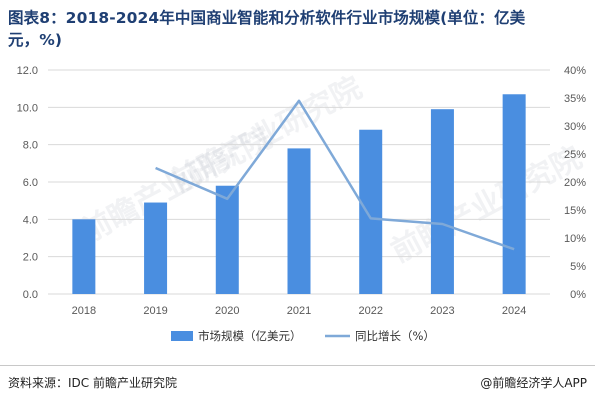 Image resolution: width=595 pixels, height=401 pixels. I want to click on bar-2020, so click(227, 240).